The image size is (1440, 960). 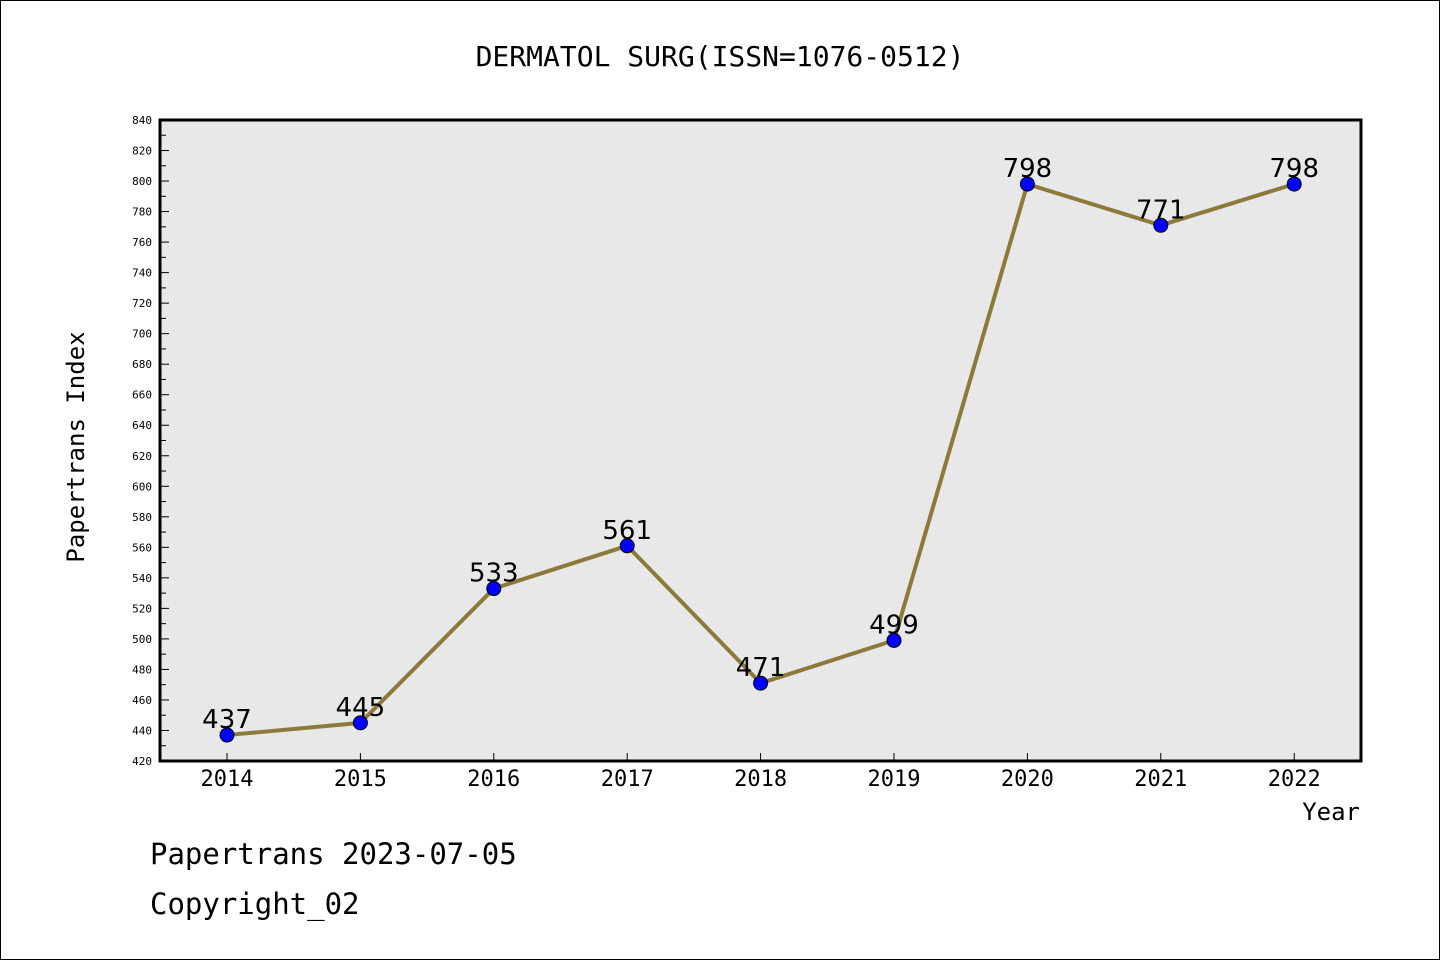 What do you see at coordinates (627, 531) in the screenshot?
I see `data-label: 561` at bounding box center [627, 531].